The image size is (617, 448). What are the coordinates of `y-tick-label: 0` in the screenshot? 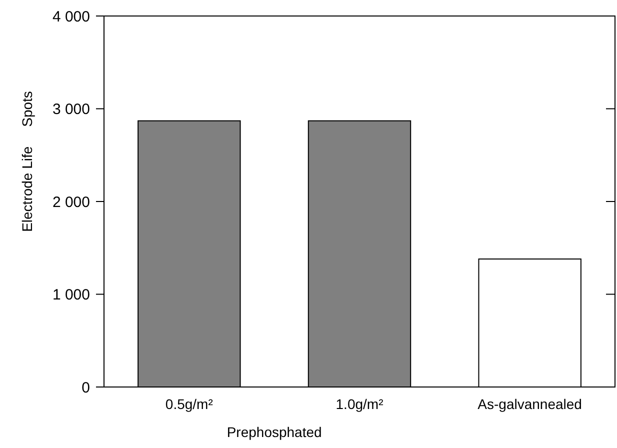 It's located at (86, 387).